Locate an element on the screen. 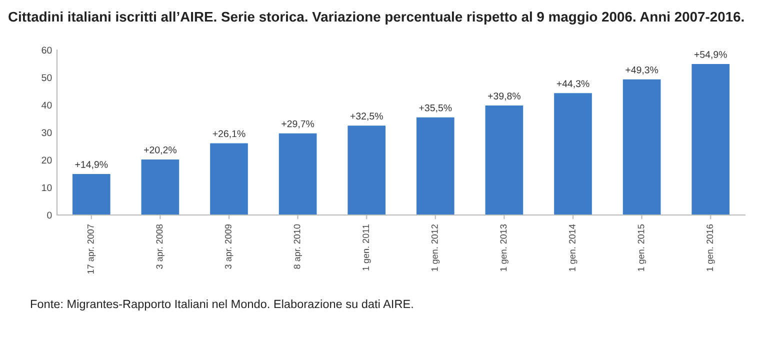  x-tick-label: 1 gen. 2011 is located at coordinates (366, 247).